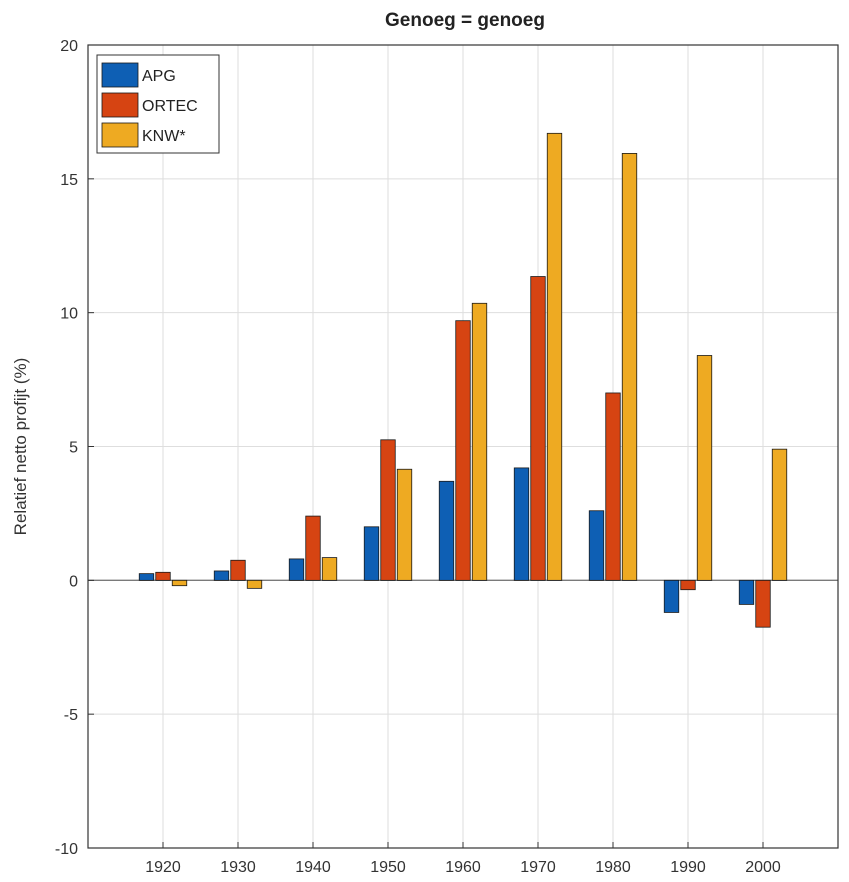 This screenshot has height=882, width=849. I want to click on x-tick-label: 1930, so click(238, 867).